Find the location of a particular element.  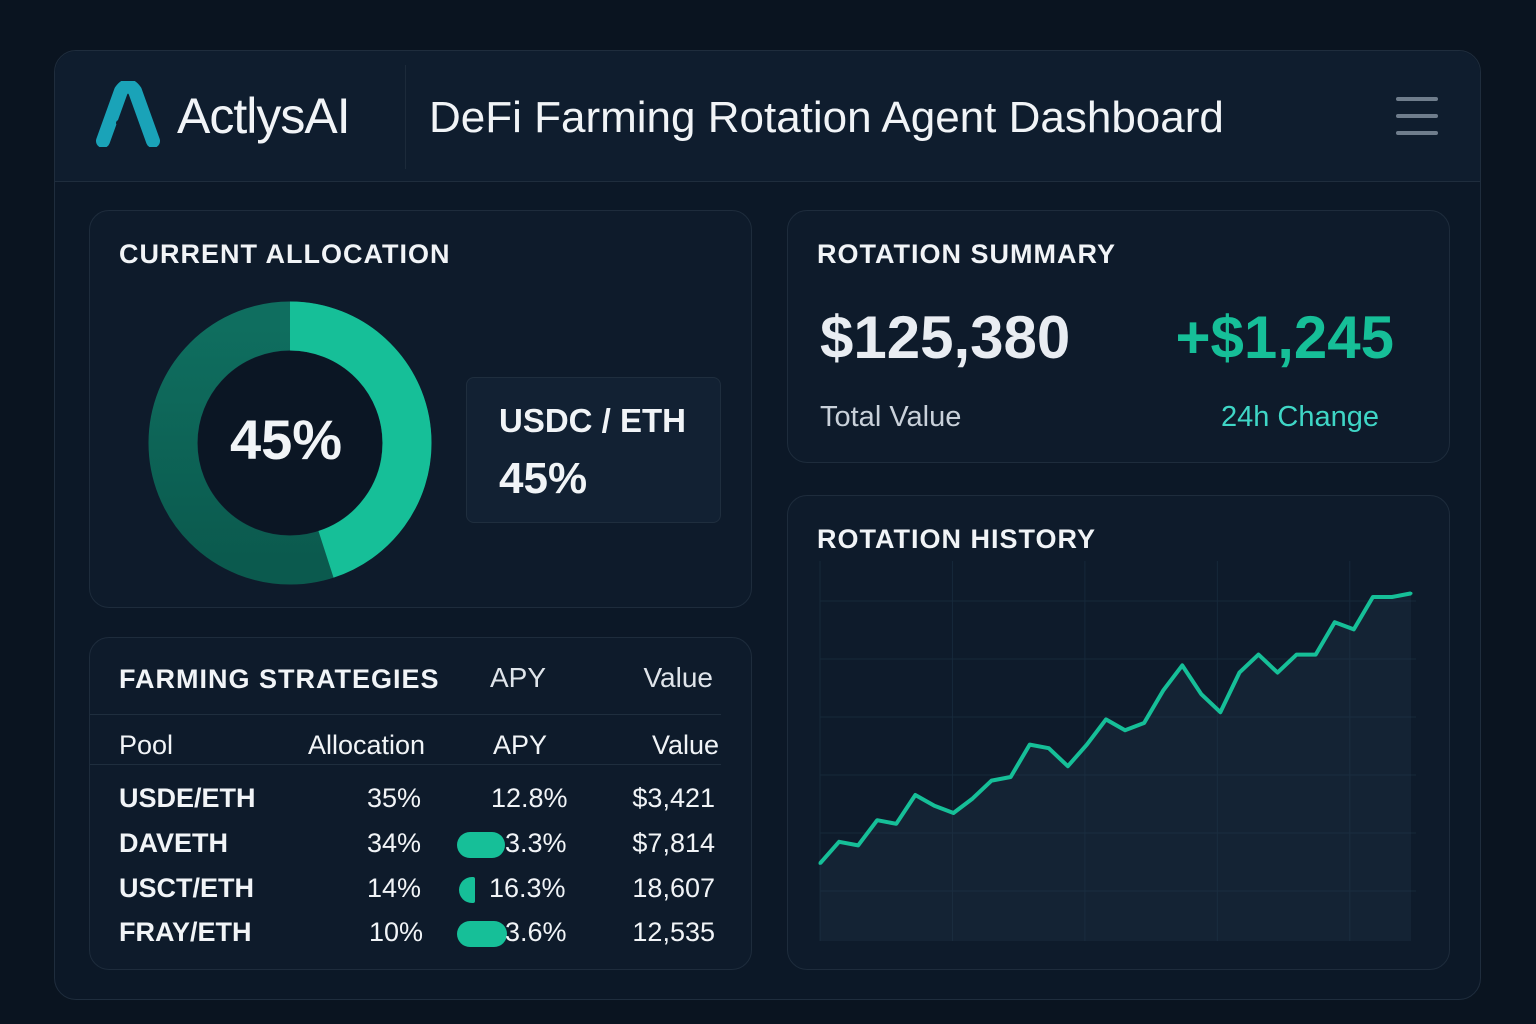

series-line is located at coordinates (1115, 728).